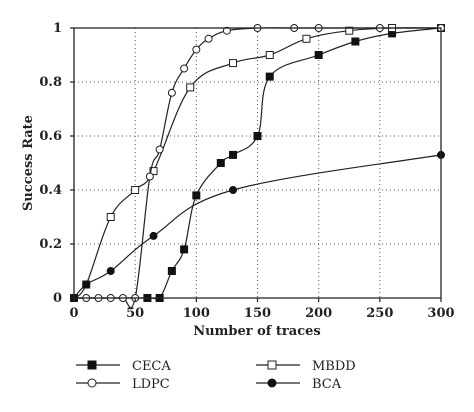  What do you see at coordinates (123, 366) in the screenshot?
I see `legend-item-ceca: CECA` at bounding box center [123, 366].